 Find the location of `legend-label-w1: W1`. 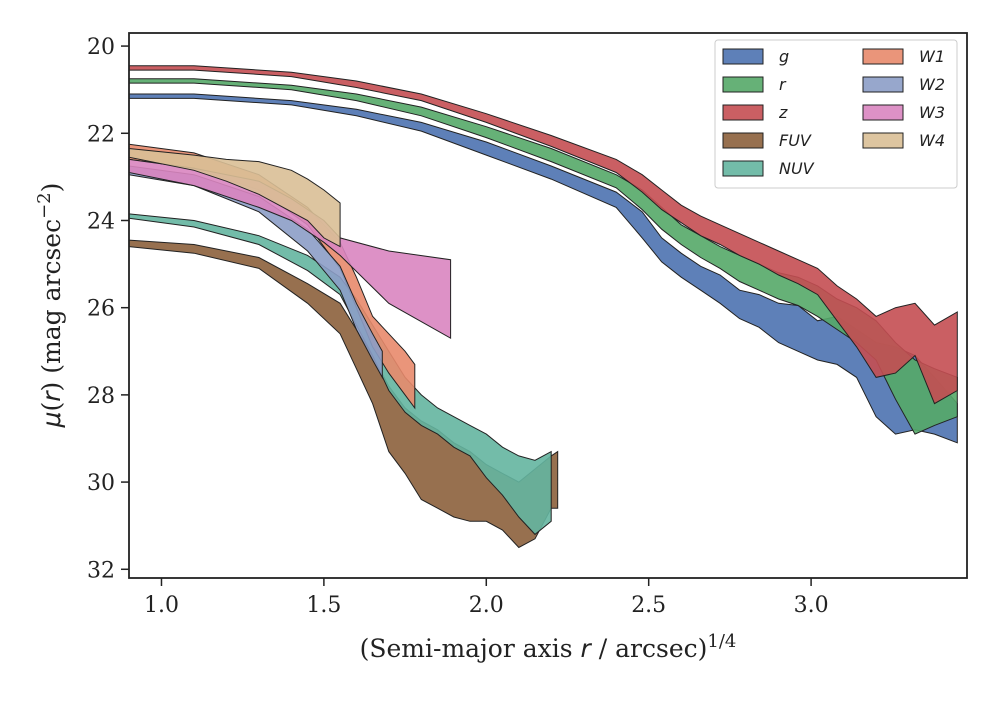

legend-label-w1: W1 is located at coordinates (932, 56).